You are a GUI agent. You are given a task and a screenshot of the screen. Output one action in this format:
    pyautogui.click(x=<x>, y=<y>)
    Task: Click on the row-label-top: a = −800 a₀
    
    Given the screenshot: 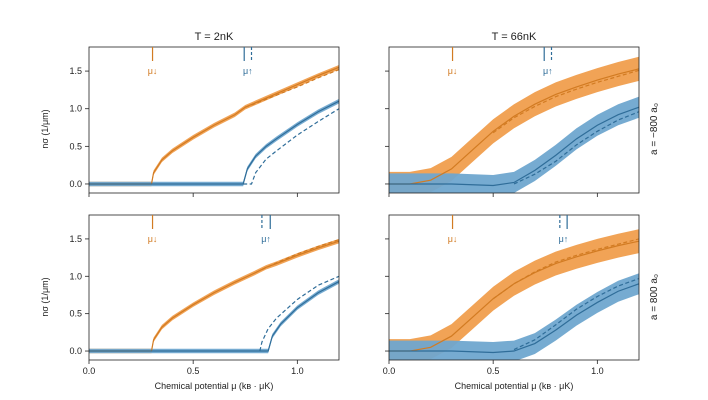 What is the action you would take?
    pyautogui.click(x=654, y=129)
    